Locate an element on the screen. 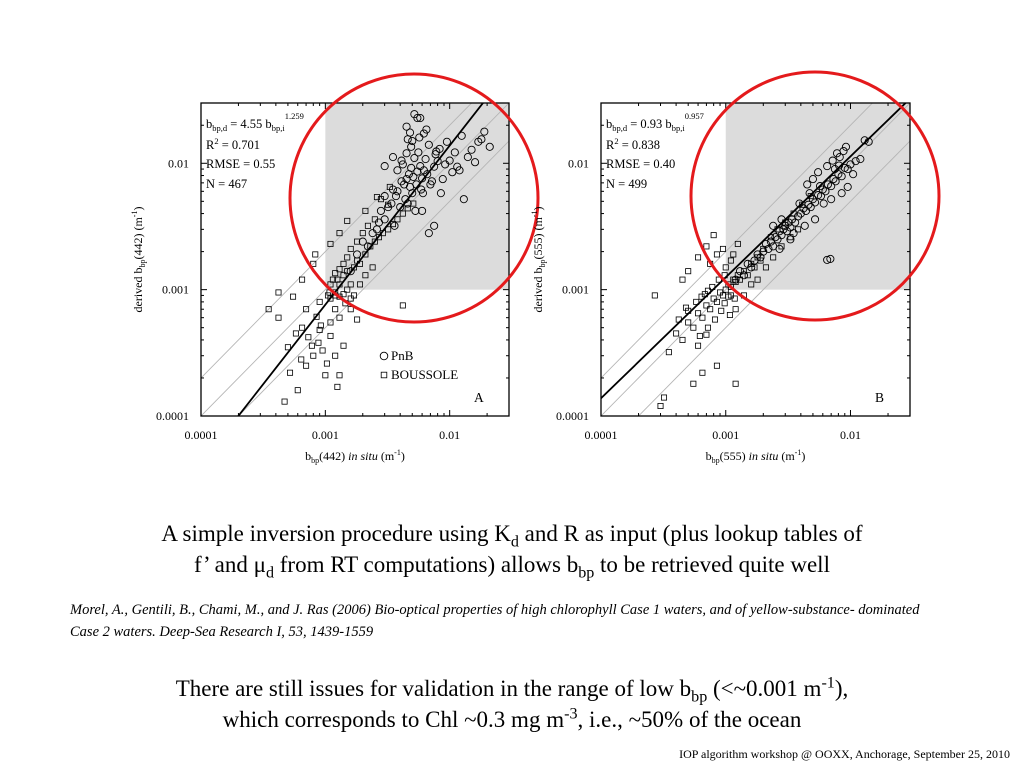  plot-area is located at coordinates (355, 259).